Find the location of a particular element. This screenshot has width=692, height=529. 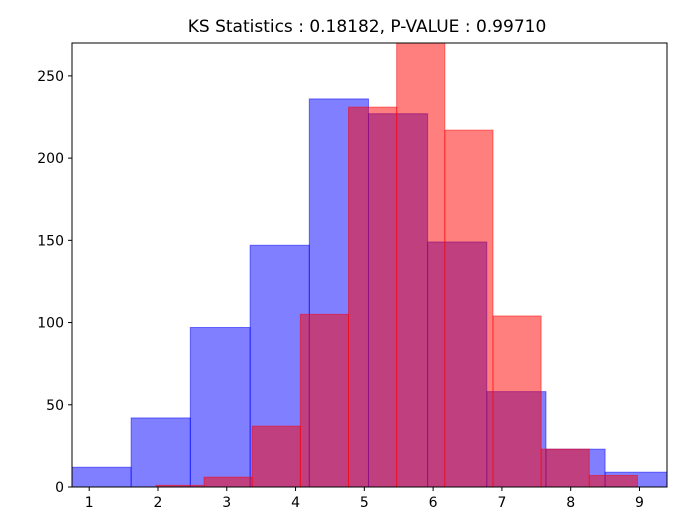

y-tick-label: 150 is located at coordinates (50, 241).